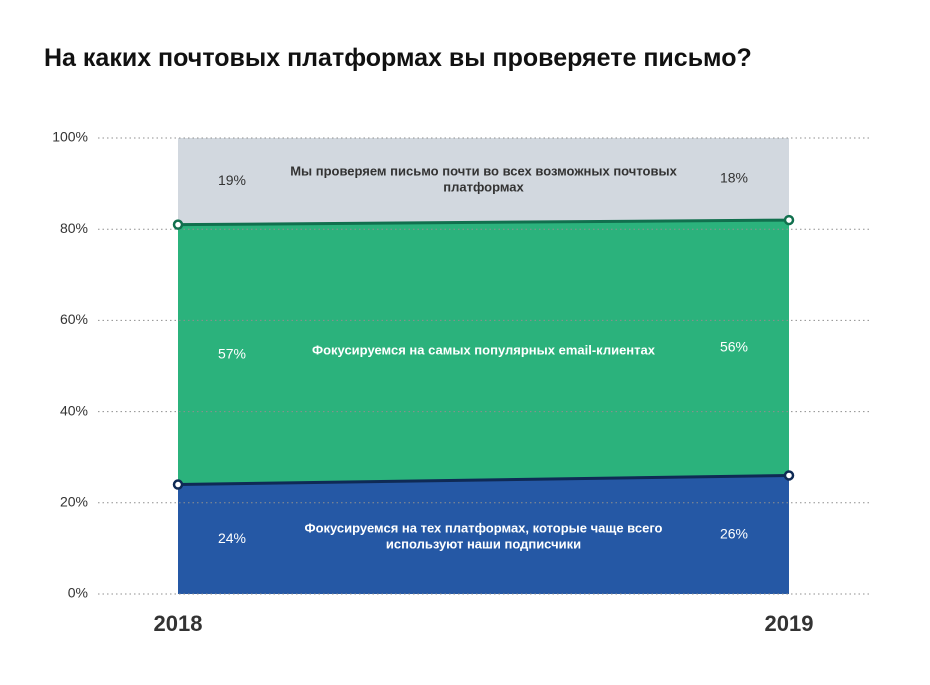 This screenshot has width=930, height=685. What do you see at coordinates (483, 543) in the screenshot?
I see `series-label: используют наши подписчики` at bounding box center [483, 543].